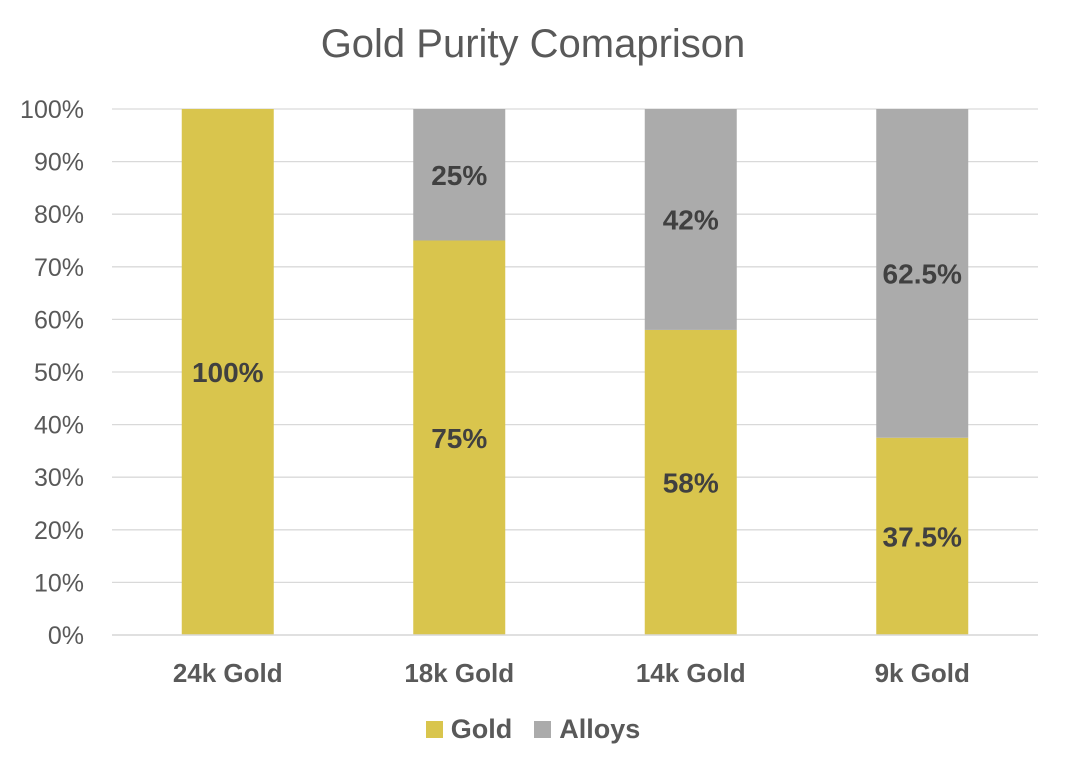 The height and width of the screenshot is (775, 1066). I want to click on y-tick-label: 0%, so click(66, 636).